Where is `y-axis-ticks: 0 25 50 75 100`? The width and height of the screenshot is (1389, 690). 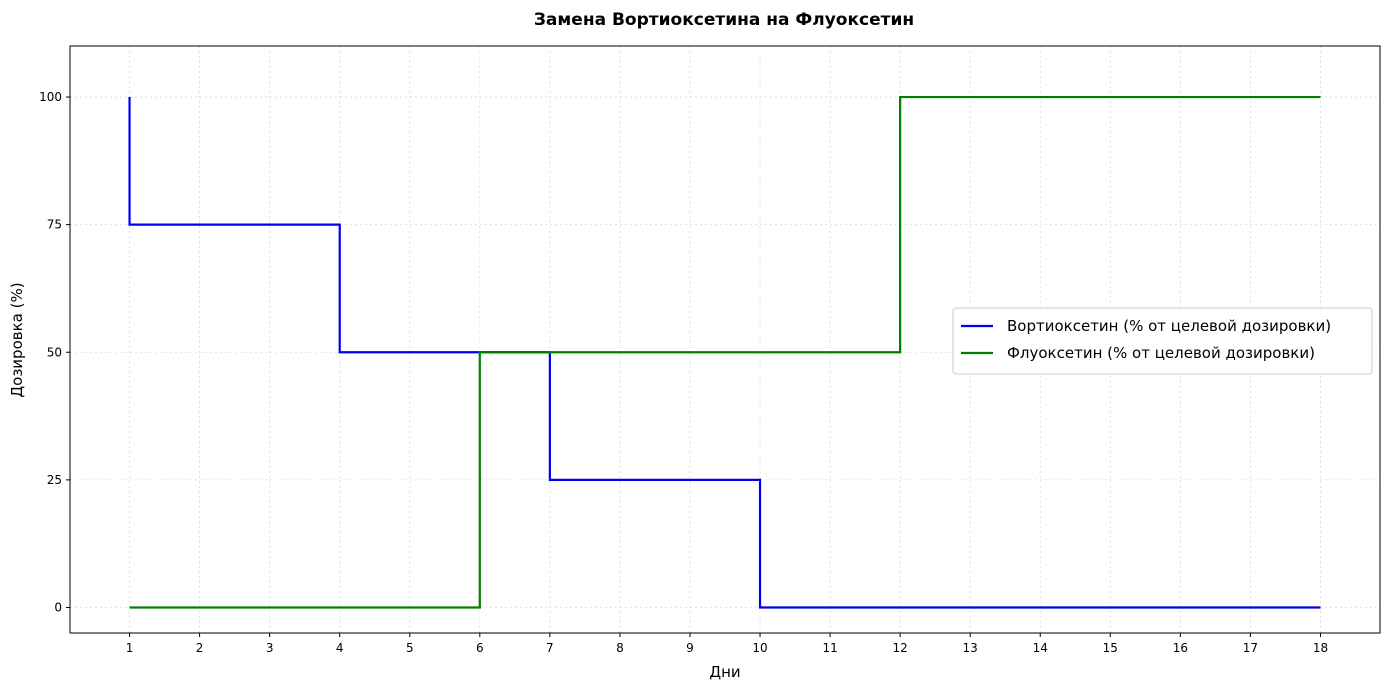 y-axis-ticks: 0 25 50 75 100 is located at coordinates (54, 352).